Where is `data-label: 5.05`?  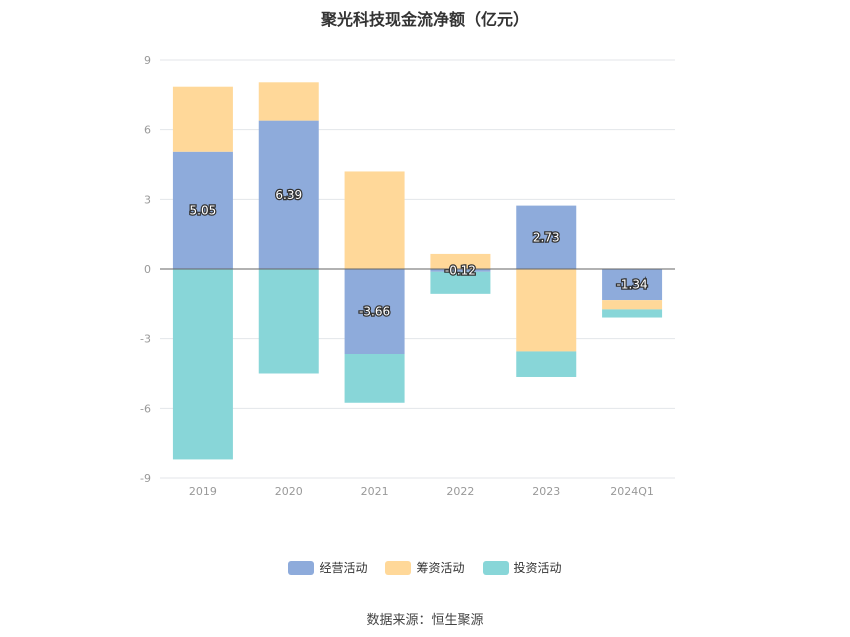
data-label: 5.05 is located at coordinates (203, 210).